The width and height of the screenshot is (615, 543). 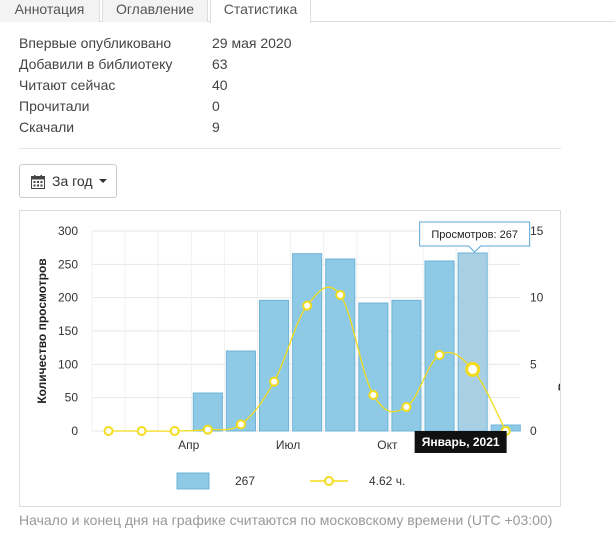 I want to click on period-dropdown-button: За год, so click(x=68, y=181).